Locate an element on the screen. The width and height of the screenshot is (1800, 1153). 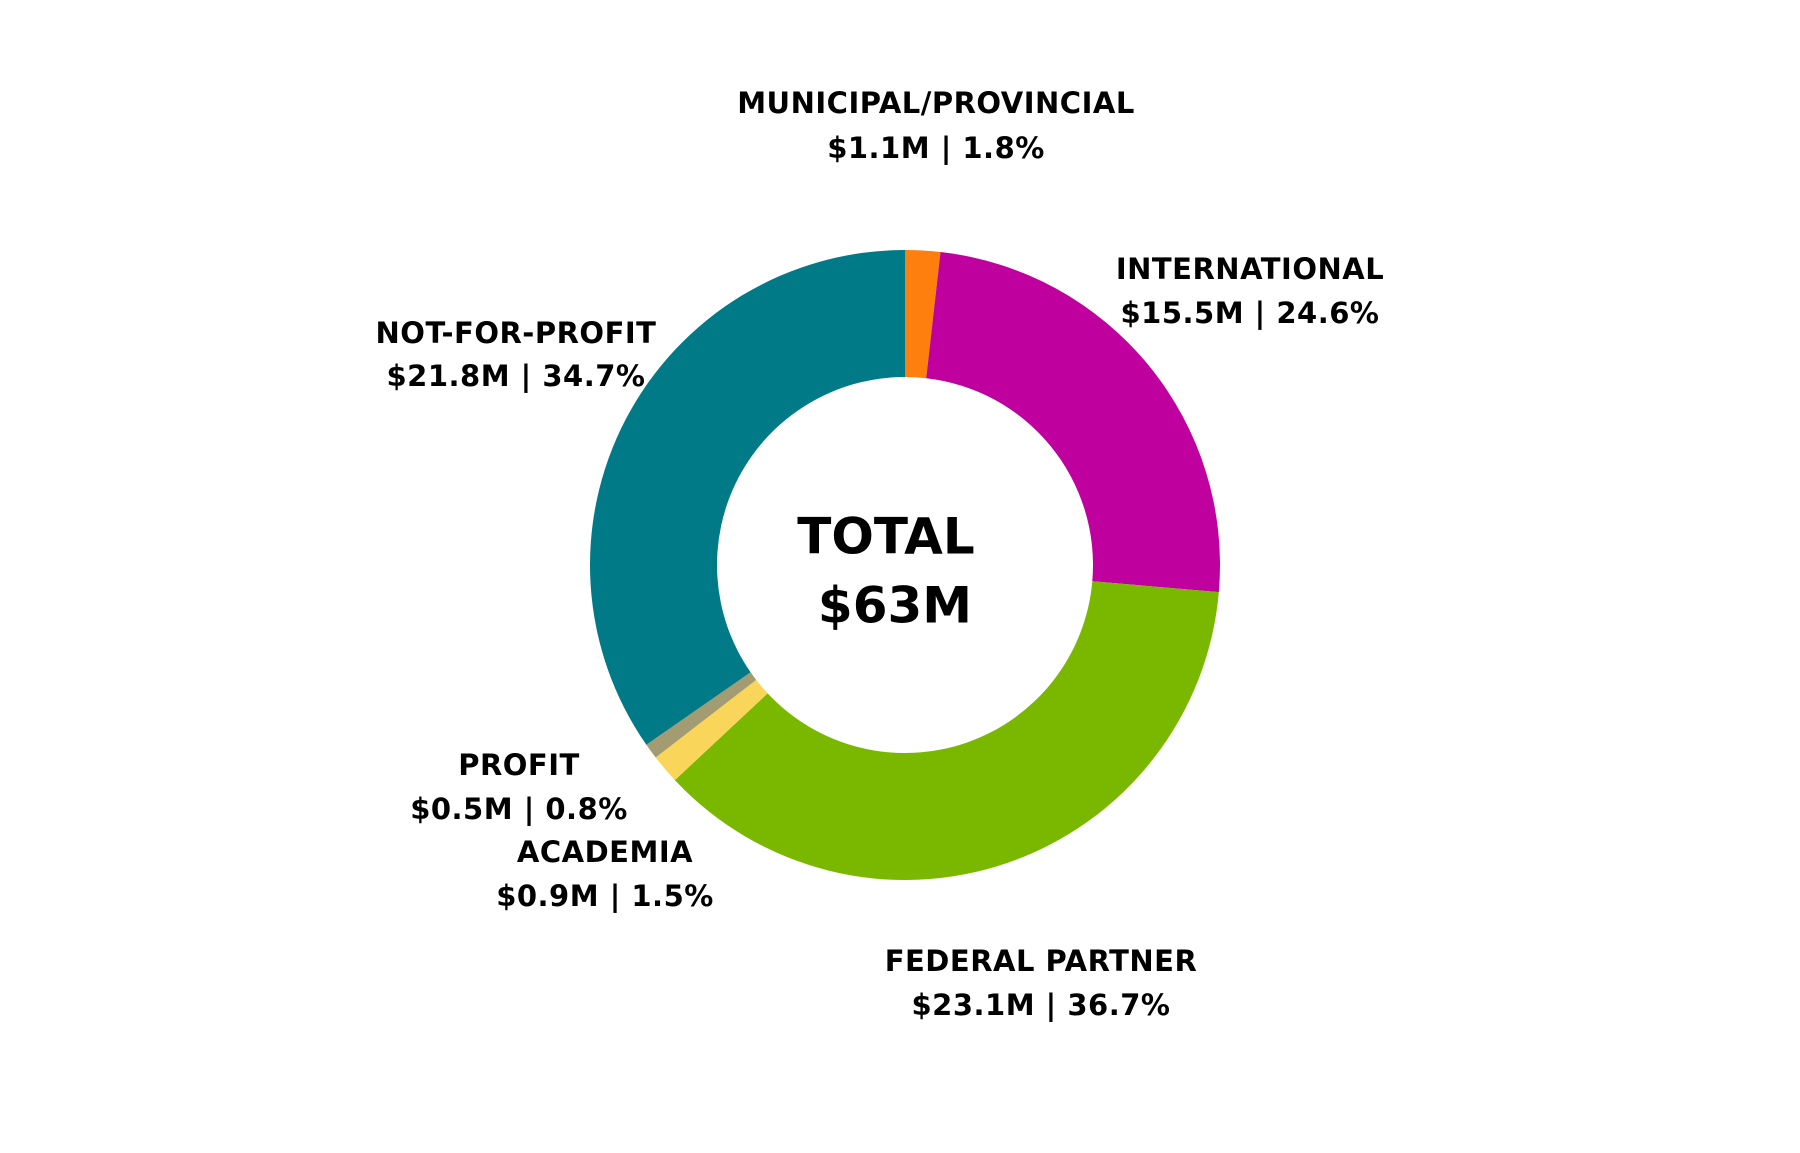
slice-label: NOT-FOR-PROFIT is located at coordinates (516, 333).